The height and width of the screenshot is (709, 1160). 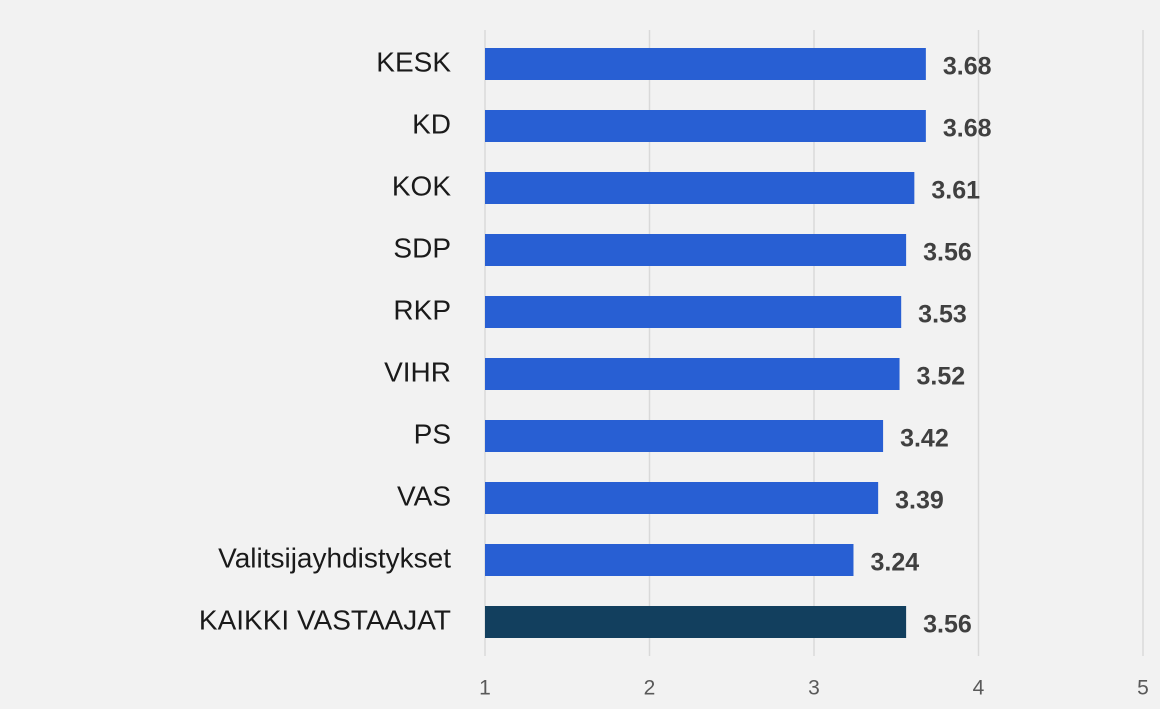 I want to click on category-label: VIHR, so click(x=417, y=371).